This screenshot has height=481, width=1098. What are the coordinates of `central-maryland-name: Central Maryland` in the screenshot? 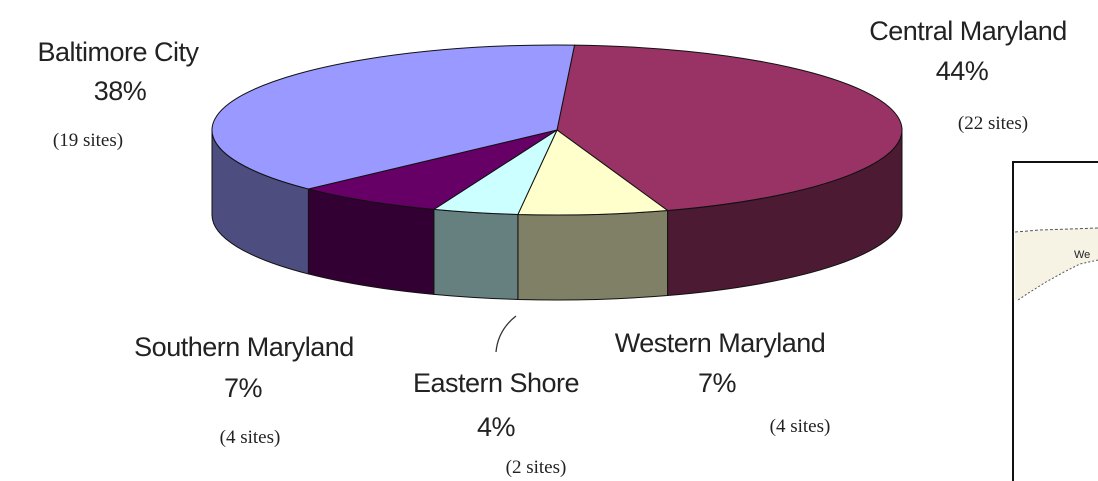 It's located at (968, 31).